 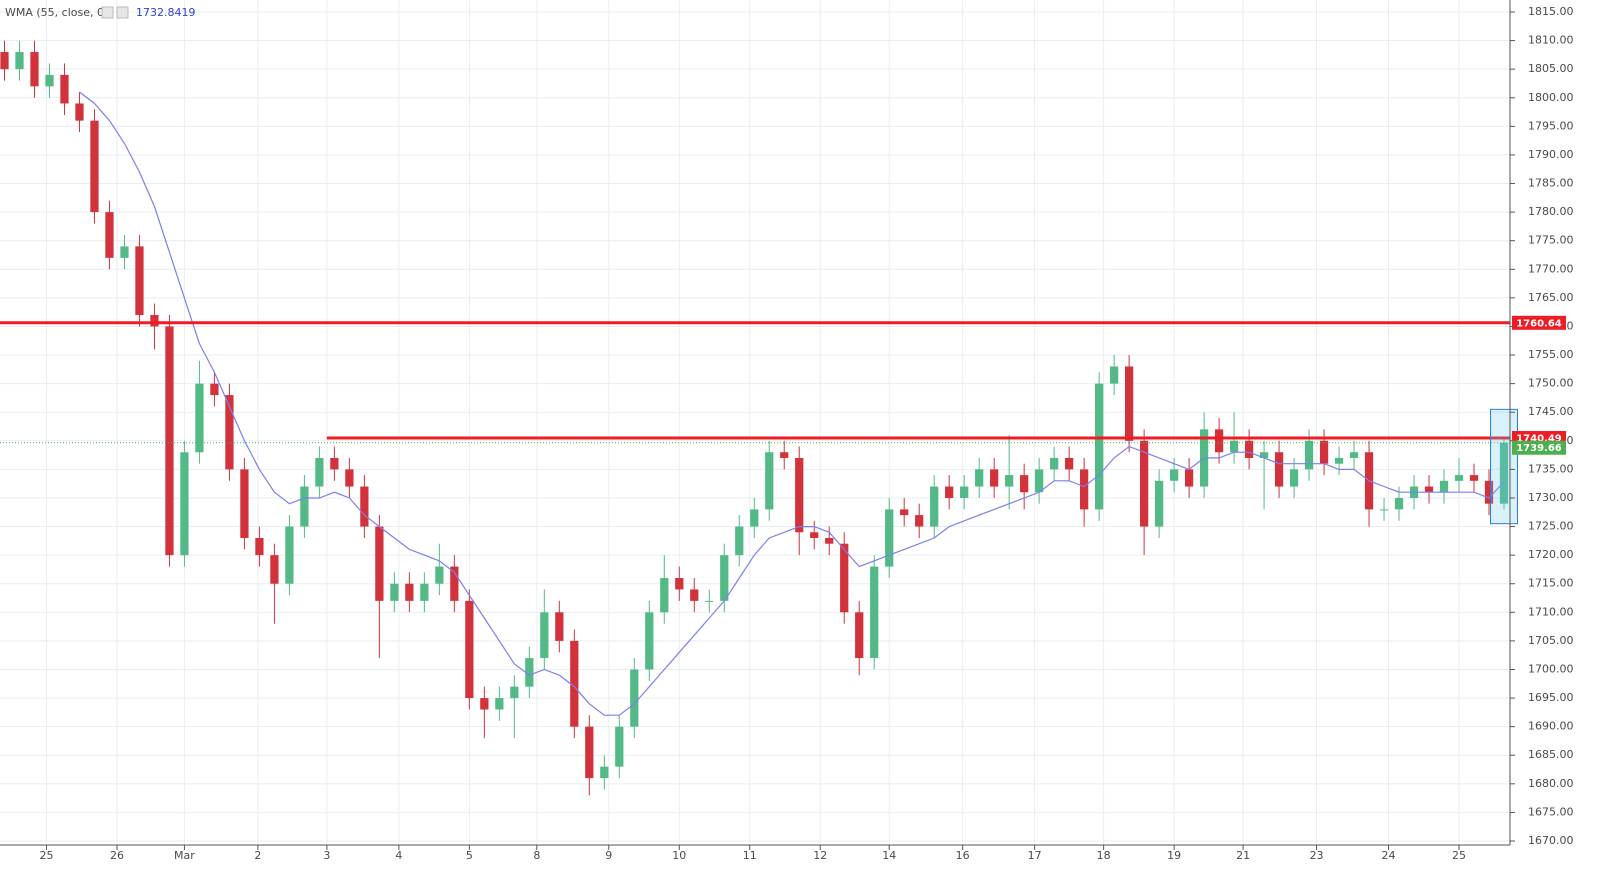 What do you see at coordinates (1551, 697) in the screenshot?
I see `y-tick-label: 1695.00` at bounding box center [1551, 697].